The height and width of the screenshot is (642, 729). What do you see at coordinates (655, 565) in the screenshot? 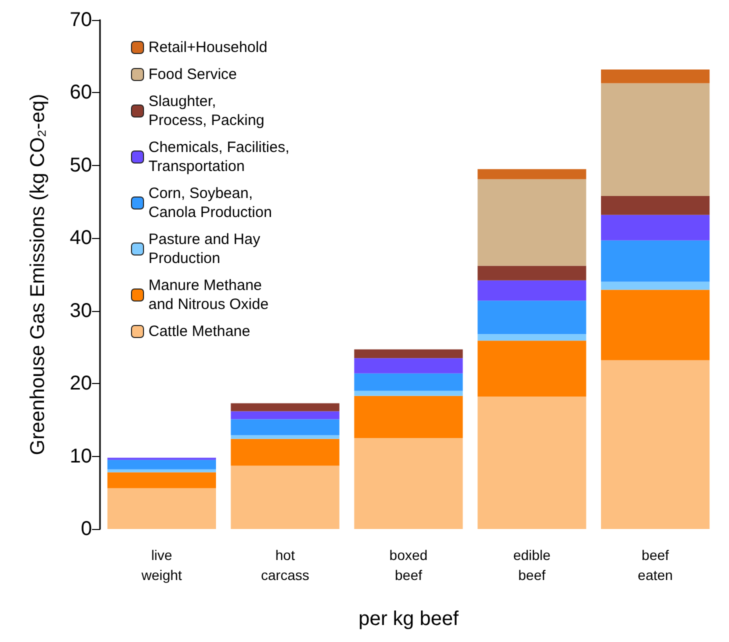
I see `x-tick-label: beef eaten` at bounding box center [655, 565].